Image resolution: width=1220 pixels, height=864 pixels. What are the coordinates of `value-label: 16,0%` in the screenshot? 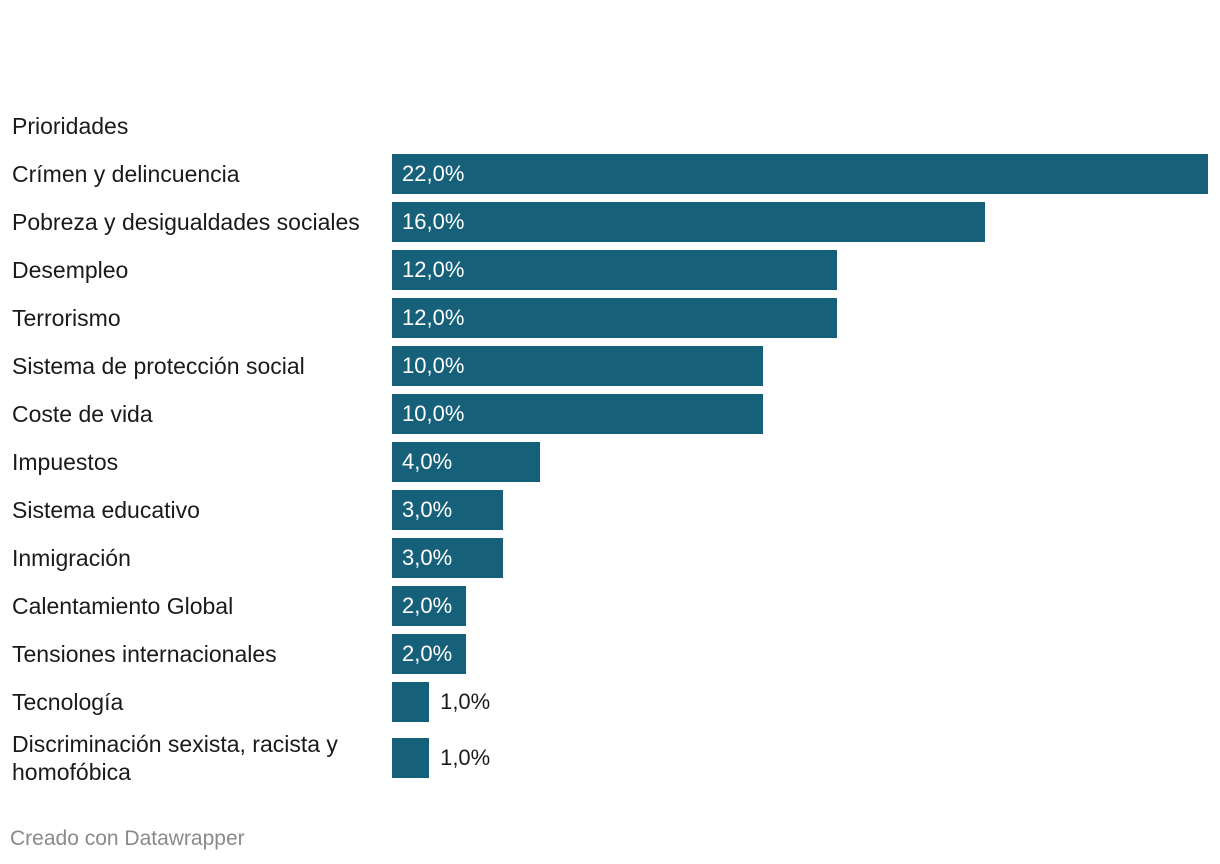 It's located at (433, 221).